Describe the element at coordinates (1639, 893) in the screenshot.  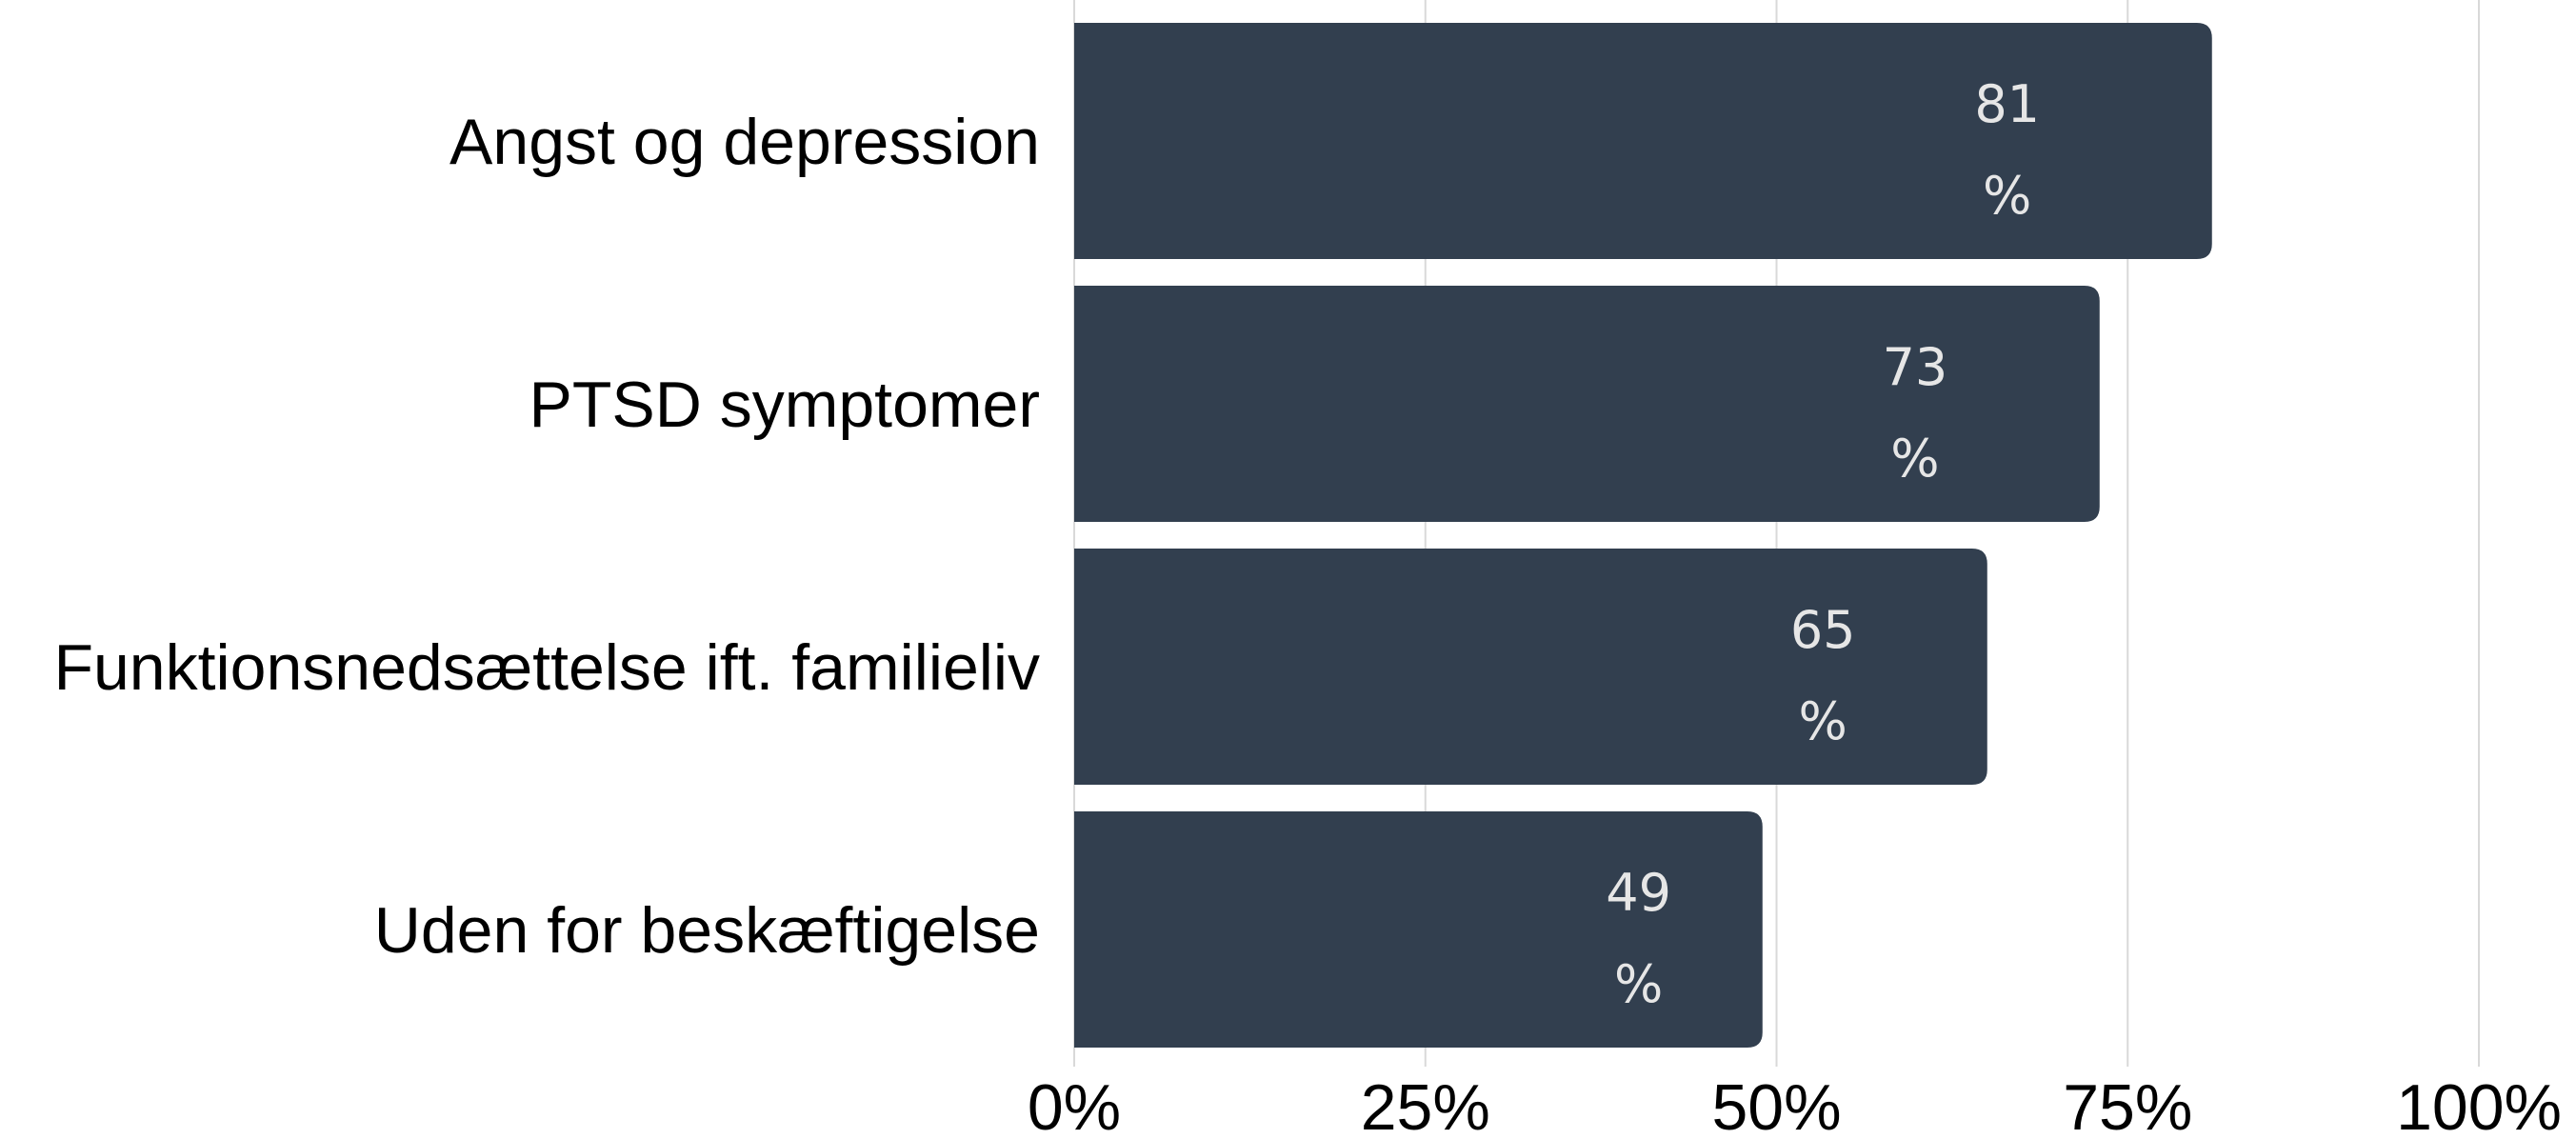
I see `data-label-4: 49` at that location.